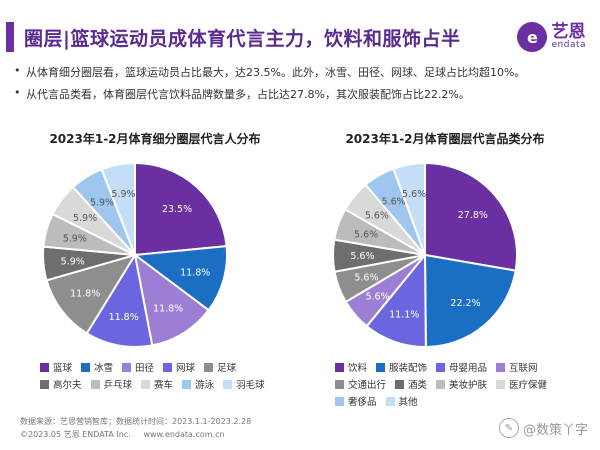  I want to click on legend-label: 高尔夫, so click(67, 385).